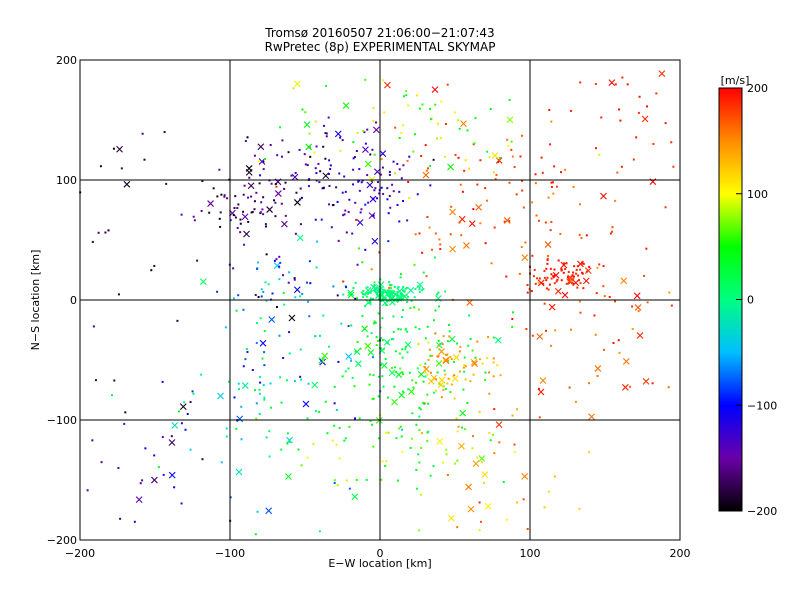 This screenshot has height=600, width=800. I want to click on colorbar-tick-label: −200, so click(762, 511).